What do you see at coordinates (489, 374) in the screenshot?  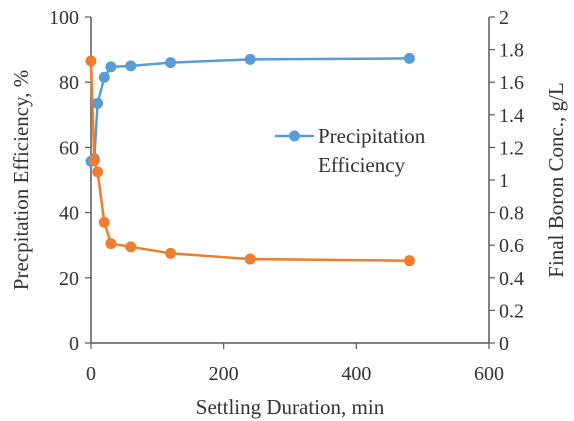 I see `x-tick-label: 600` at bounding box center [489, 374].